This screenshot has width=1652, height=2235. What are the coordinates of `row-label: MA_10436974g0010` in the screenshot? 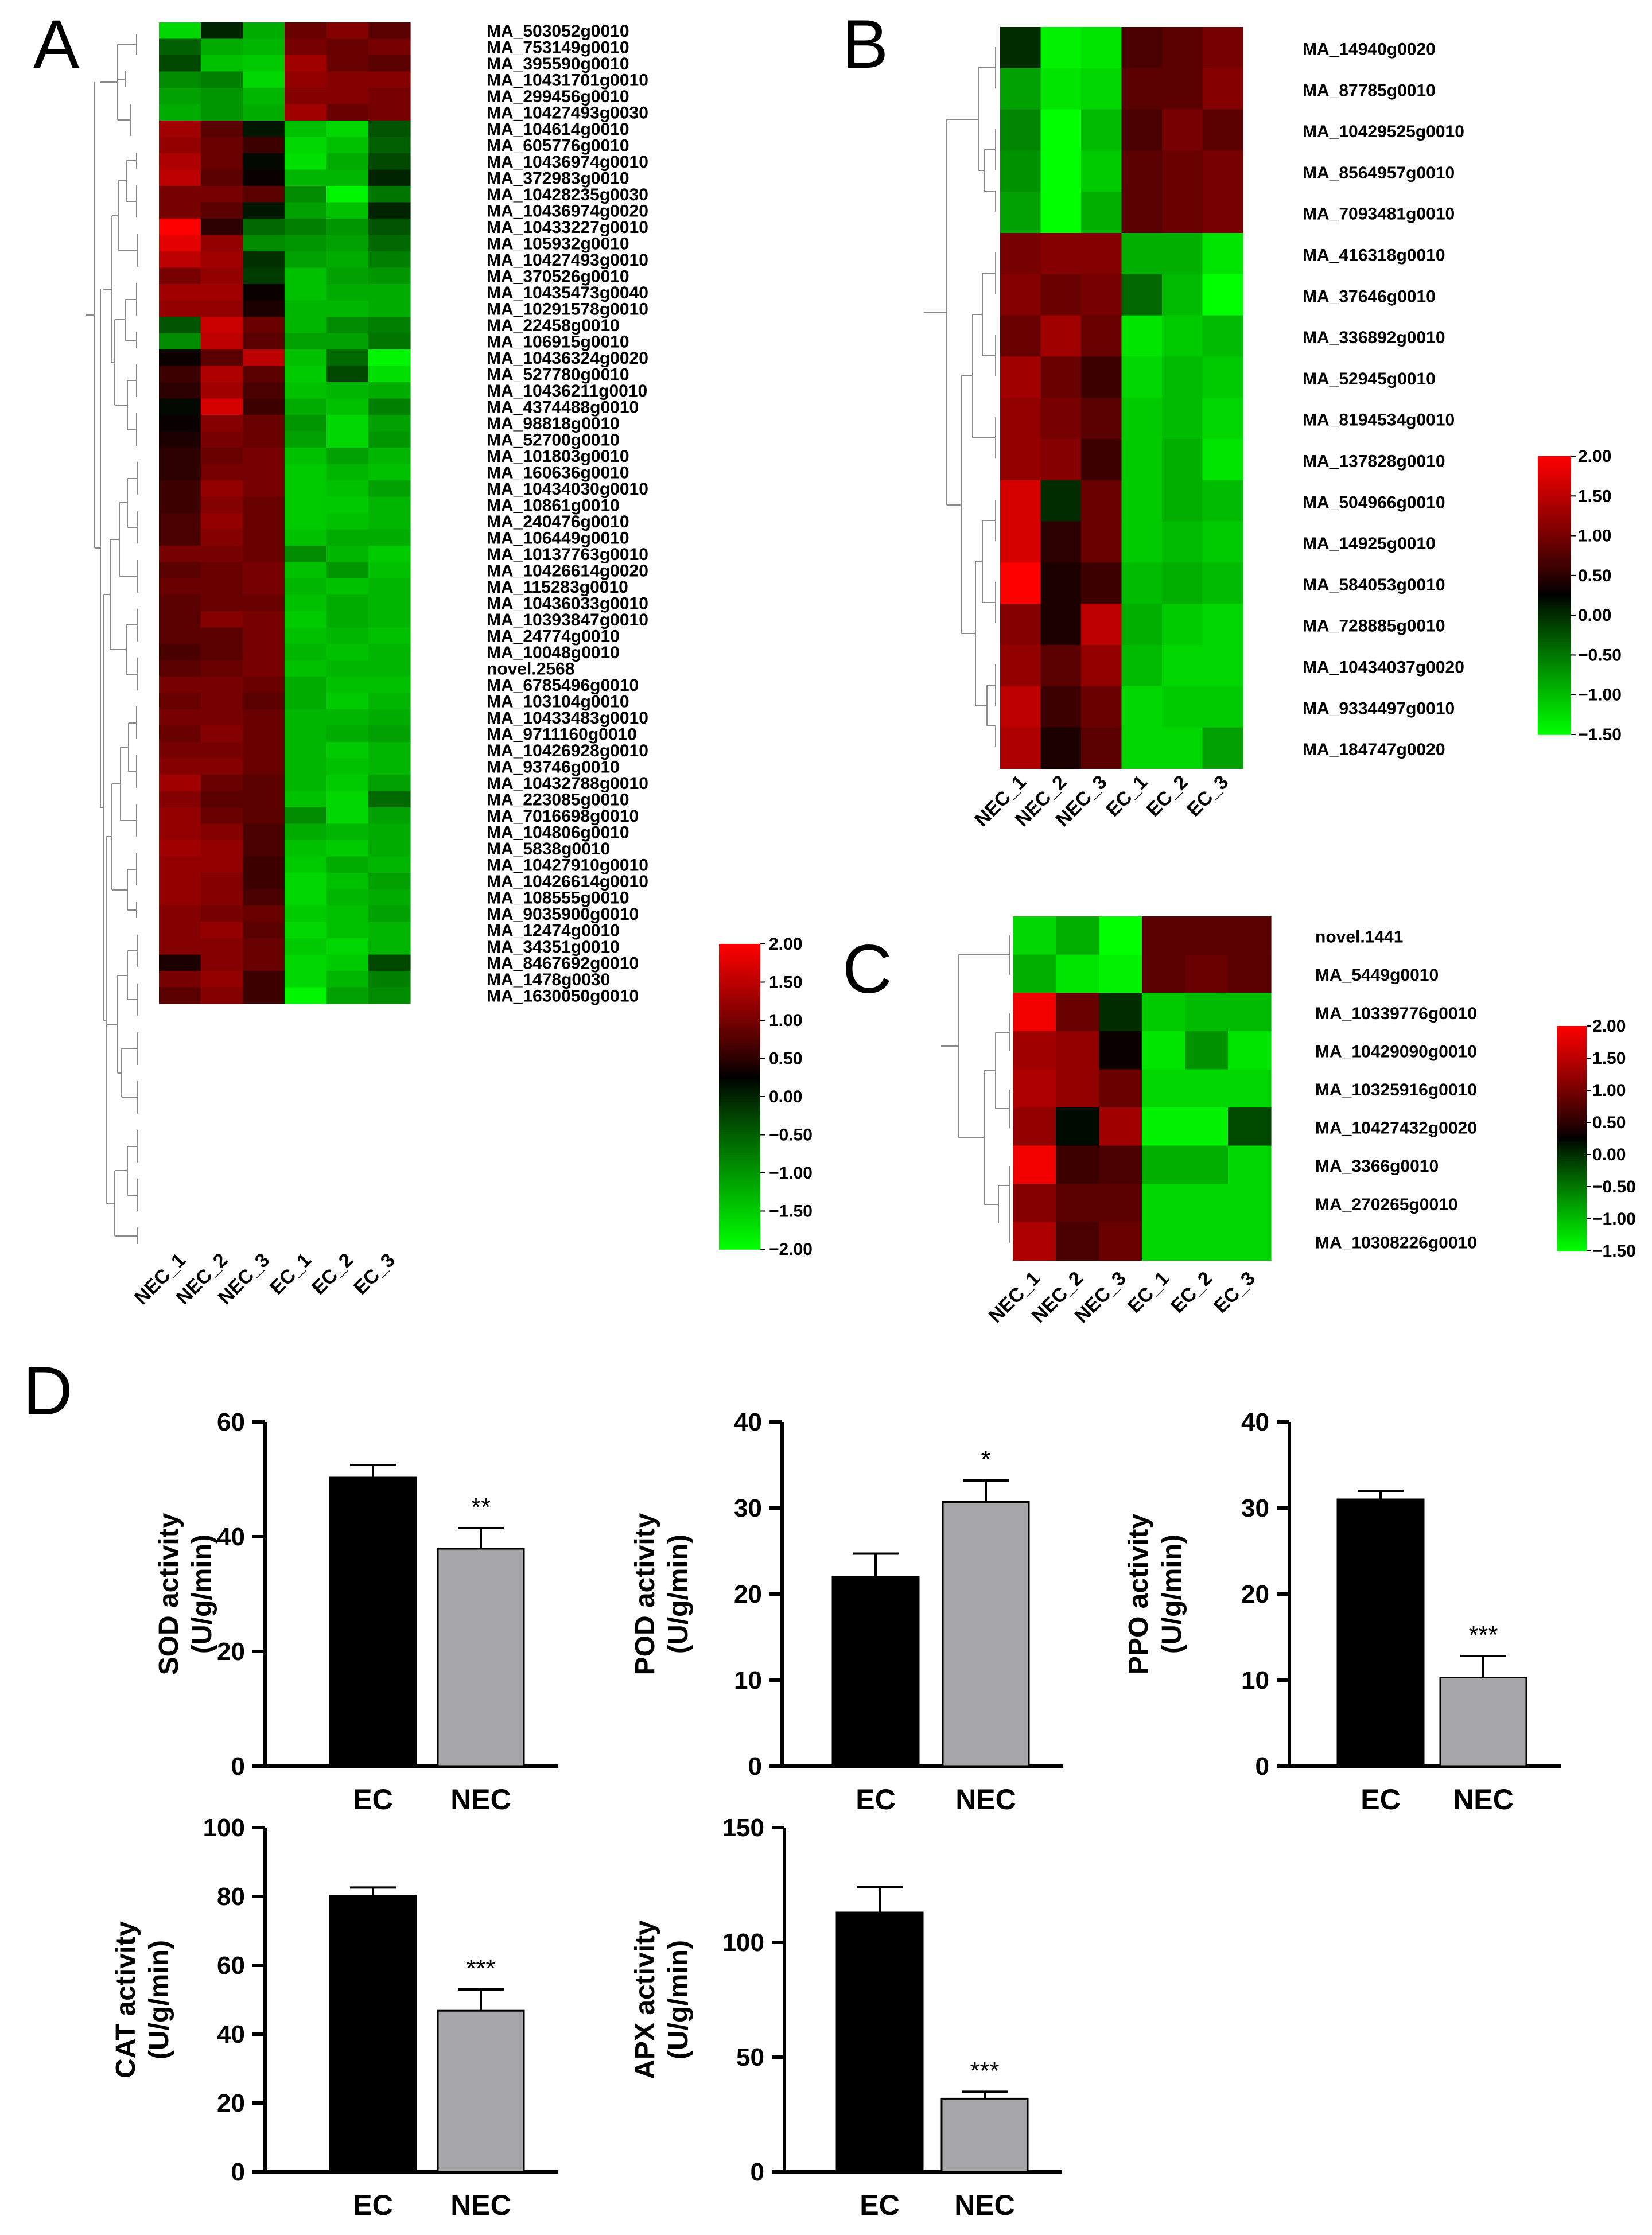 It's located at (567, 162).